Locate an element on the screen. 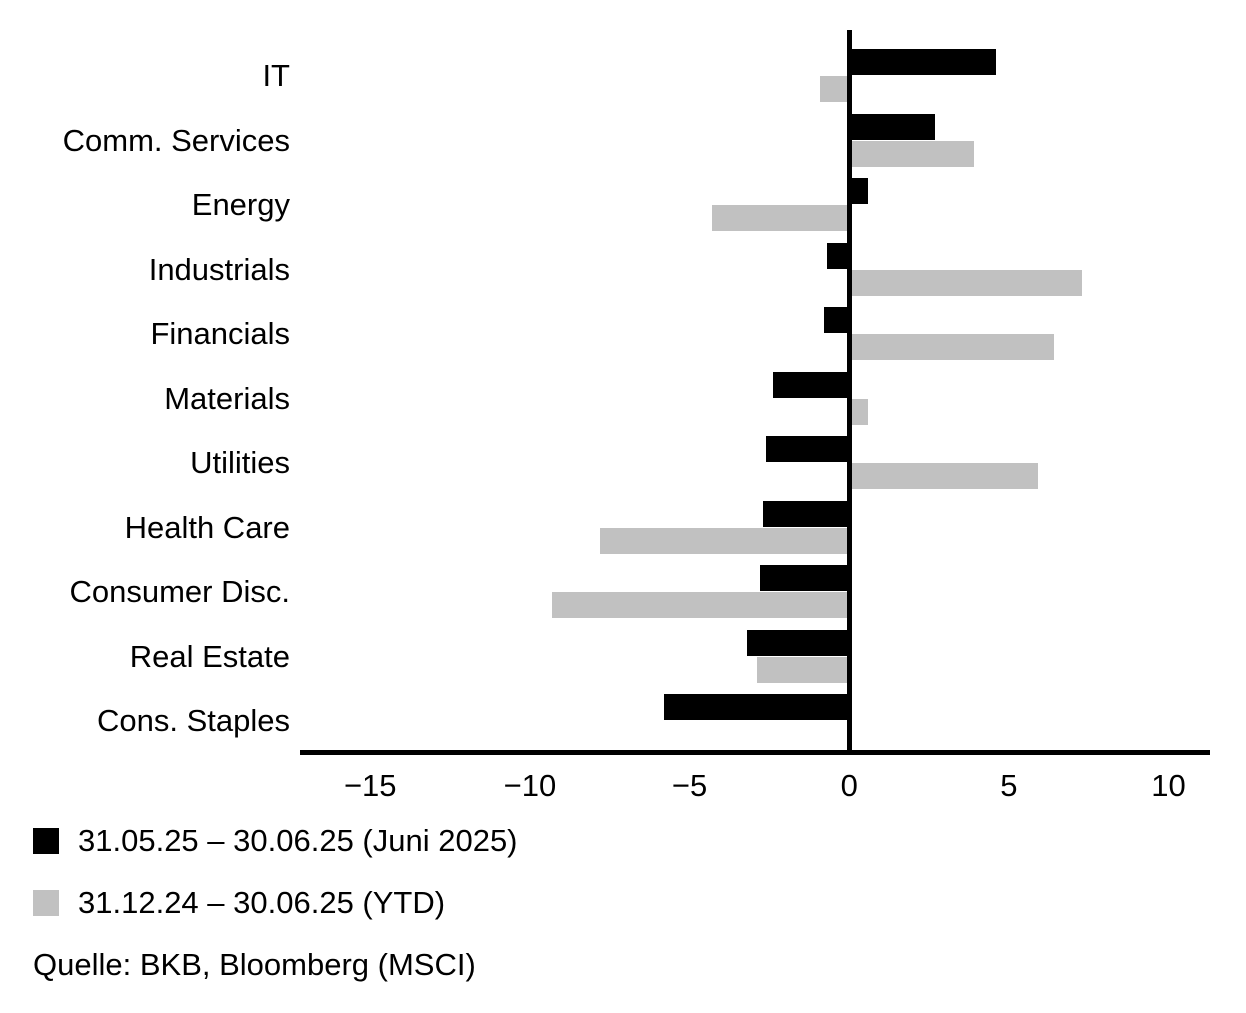  bar-month-materials is located at coordinates (811, 384).